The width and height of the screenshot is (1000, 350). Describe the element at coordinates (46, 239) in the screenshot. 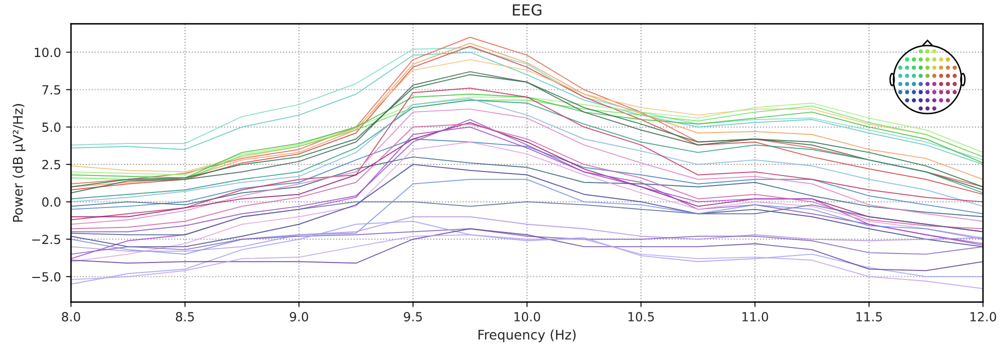

I see `y-tick-label: −2.5` at that location.